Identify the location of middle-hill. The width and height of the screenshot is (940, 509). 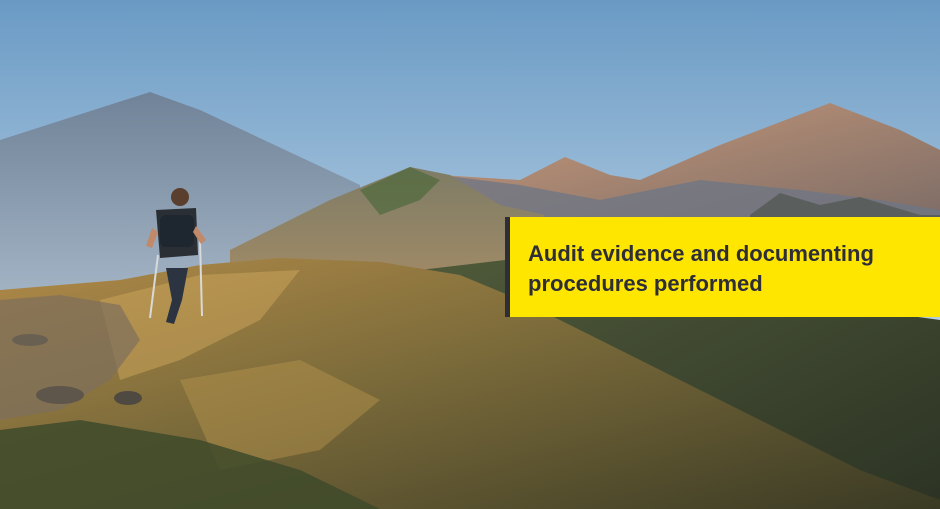
(387, 223).